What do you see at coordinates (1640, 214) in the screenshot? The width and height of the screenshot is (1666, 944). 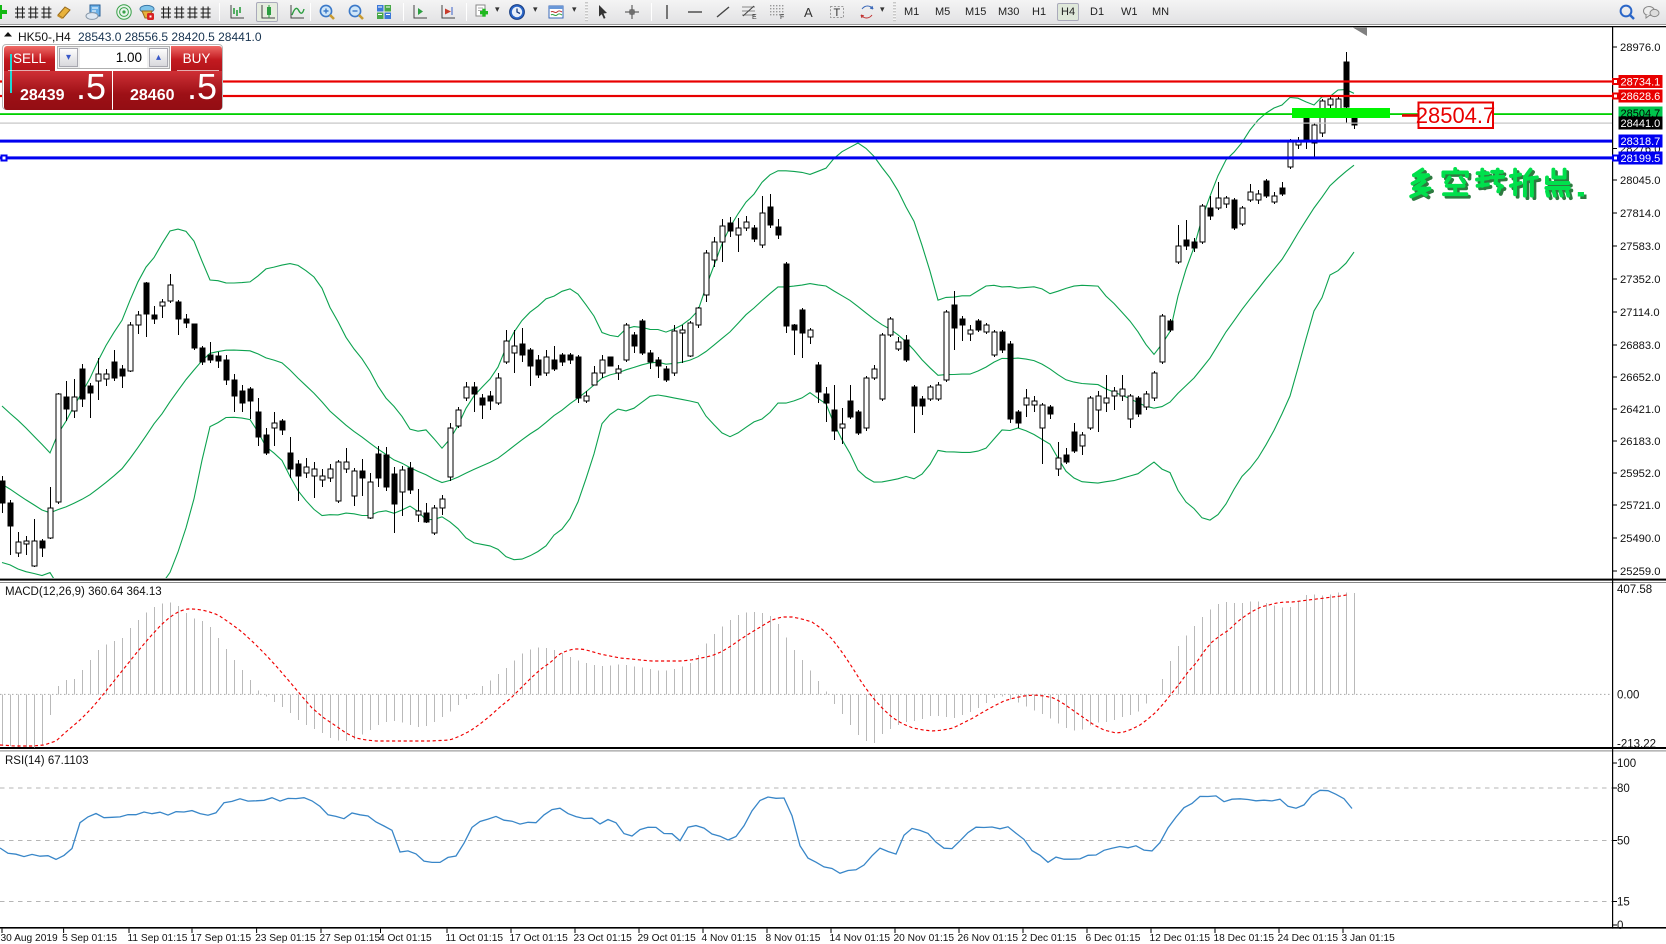 I see `svg-text: 27814.0` at bounding box center [1640, 214].